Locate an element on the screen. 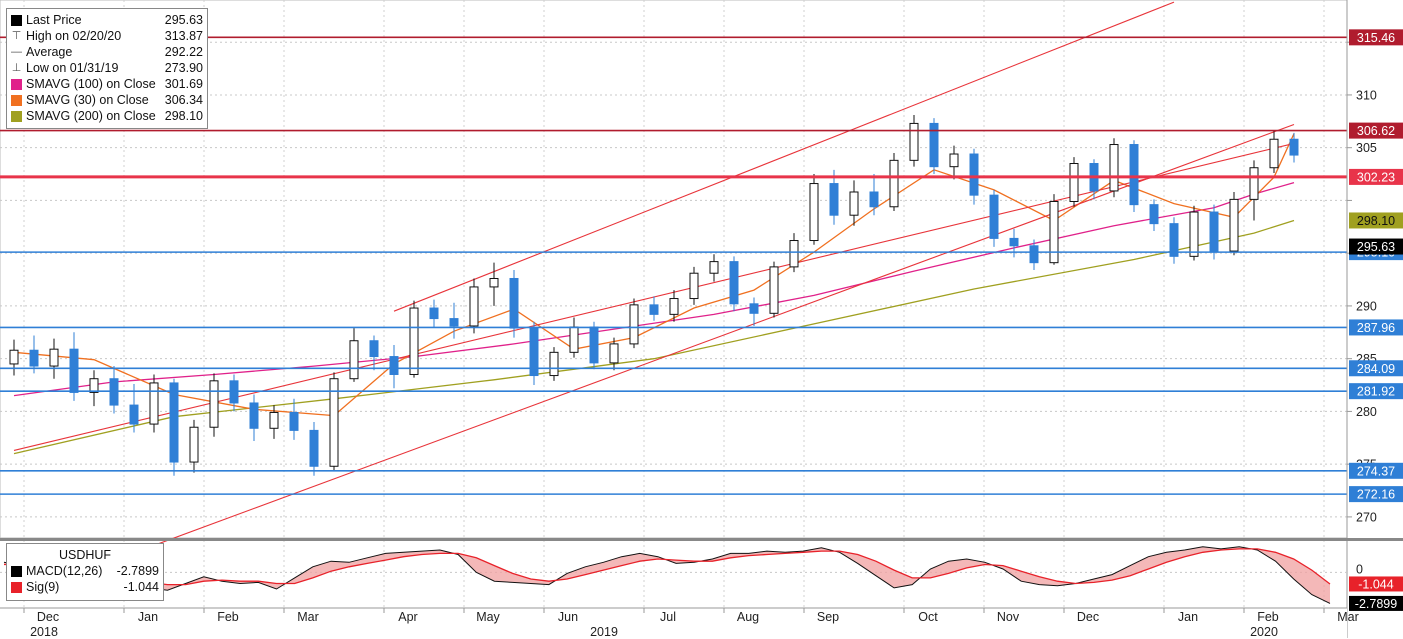 This screenshot has height=639, width=1403. level-badge-label: 302.23 is located at coordinates (1376, 177).